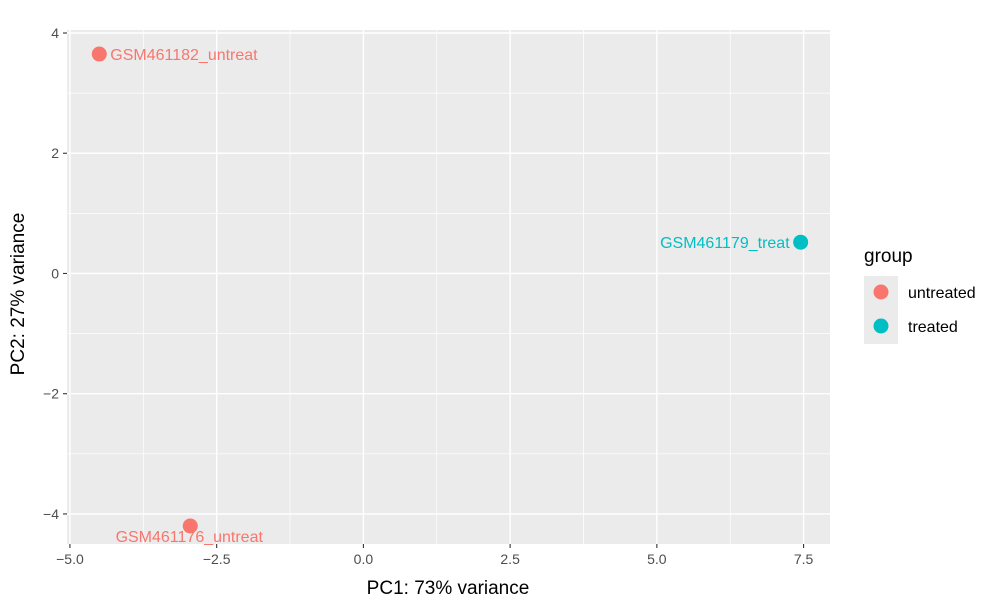 This screenshot has height=615, width=999. I want to click on x-axis-ticks: −5.0 −2.5 0.0 2.5 5.0 7.5, so click(435, 555).